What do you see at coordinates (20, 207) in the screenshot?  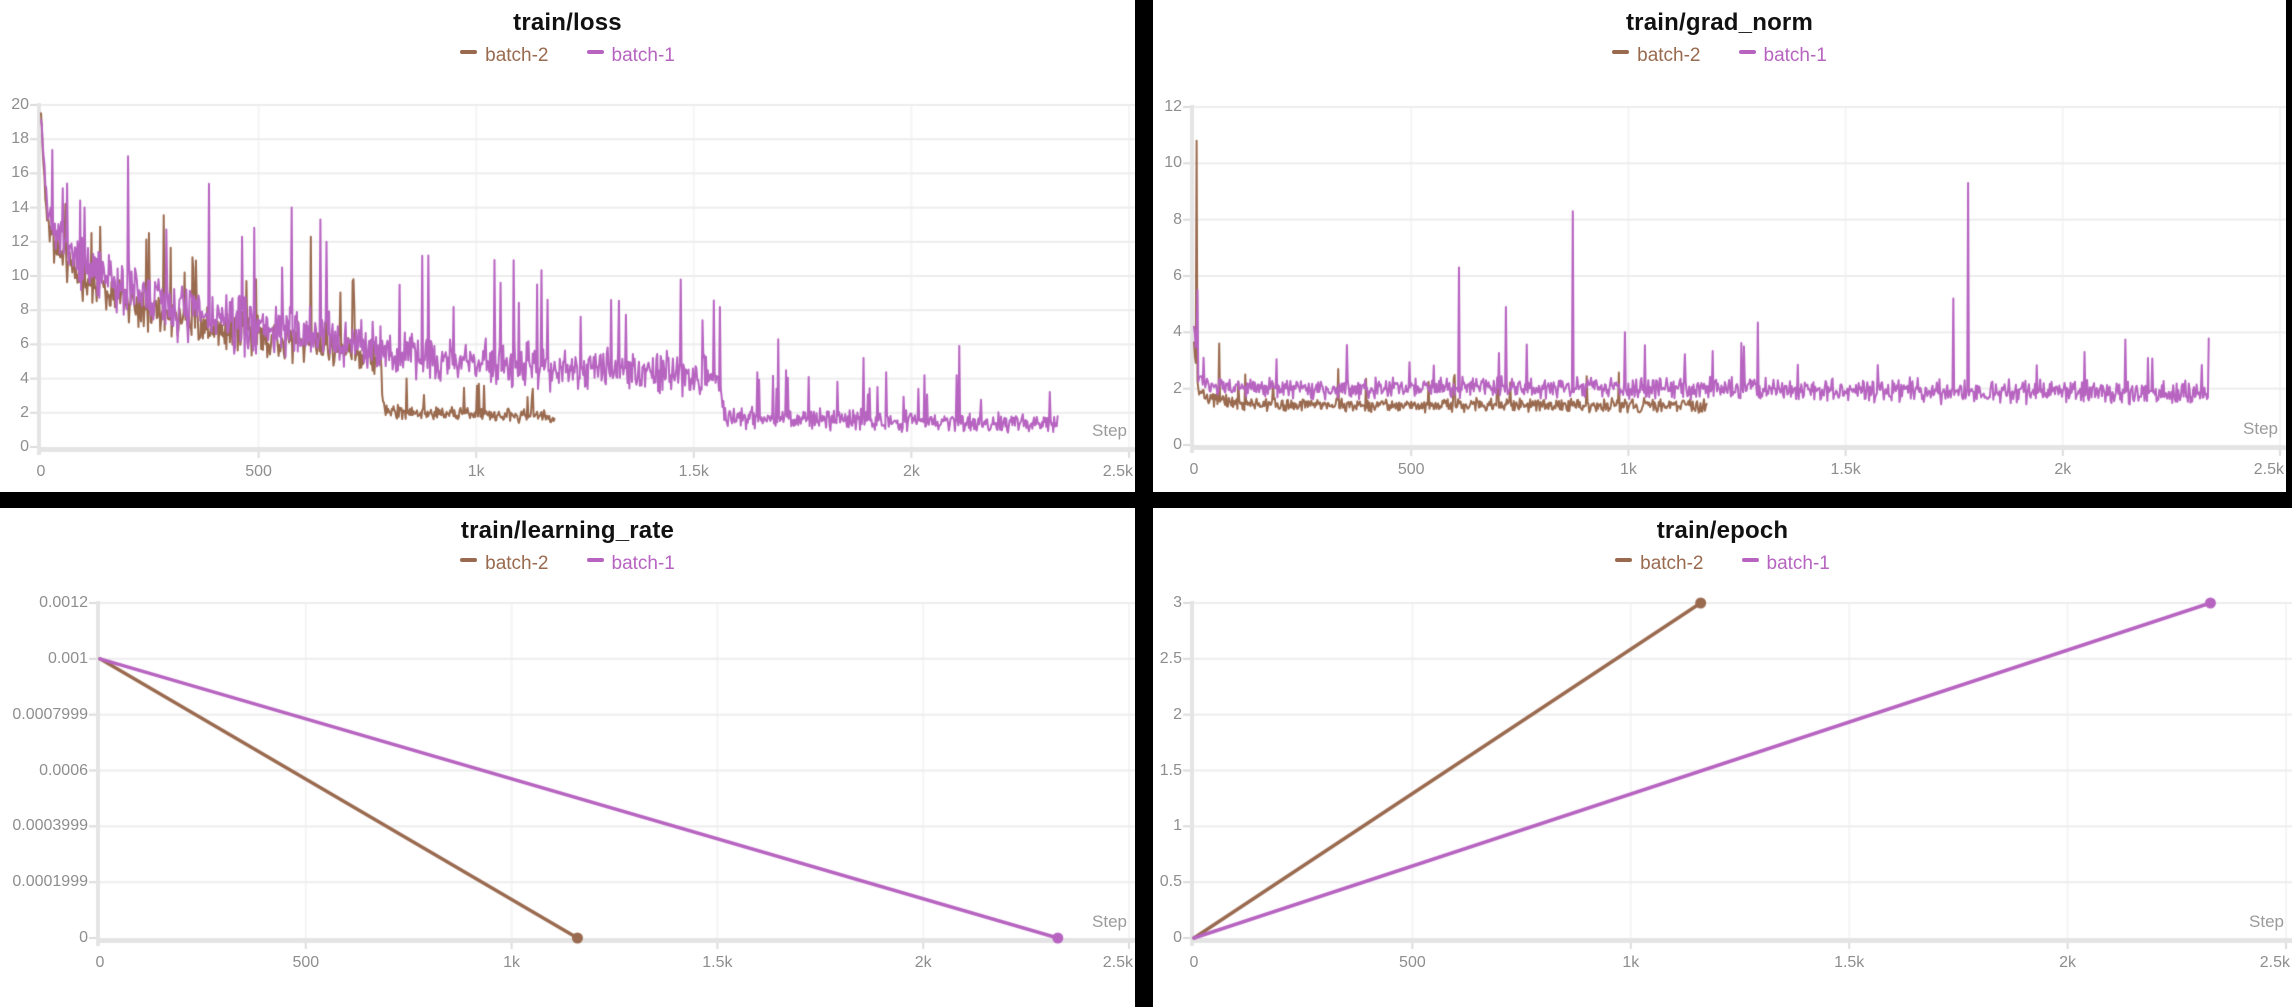 I see `y-axis-tick: 14` at bounding box center [20, 207].